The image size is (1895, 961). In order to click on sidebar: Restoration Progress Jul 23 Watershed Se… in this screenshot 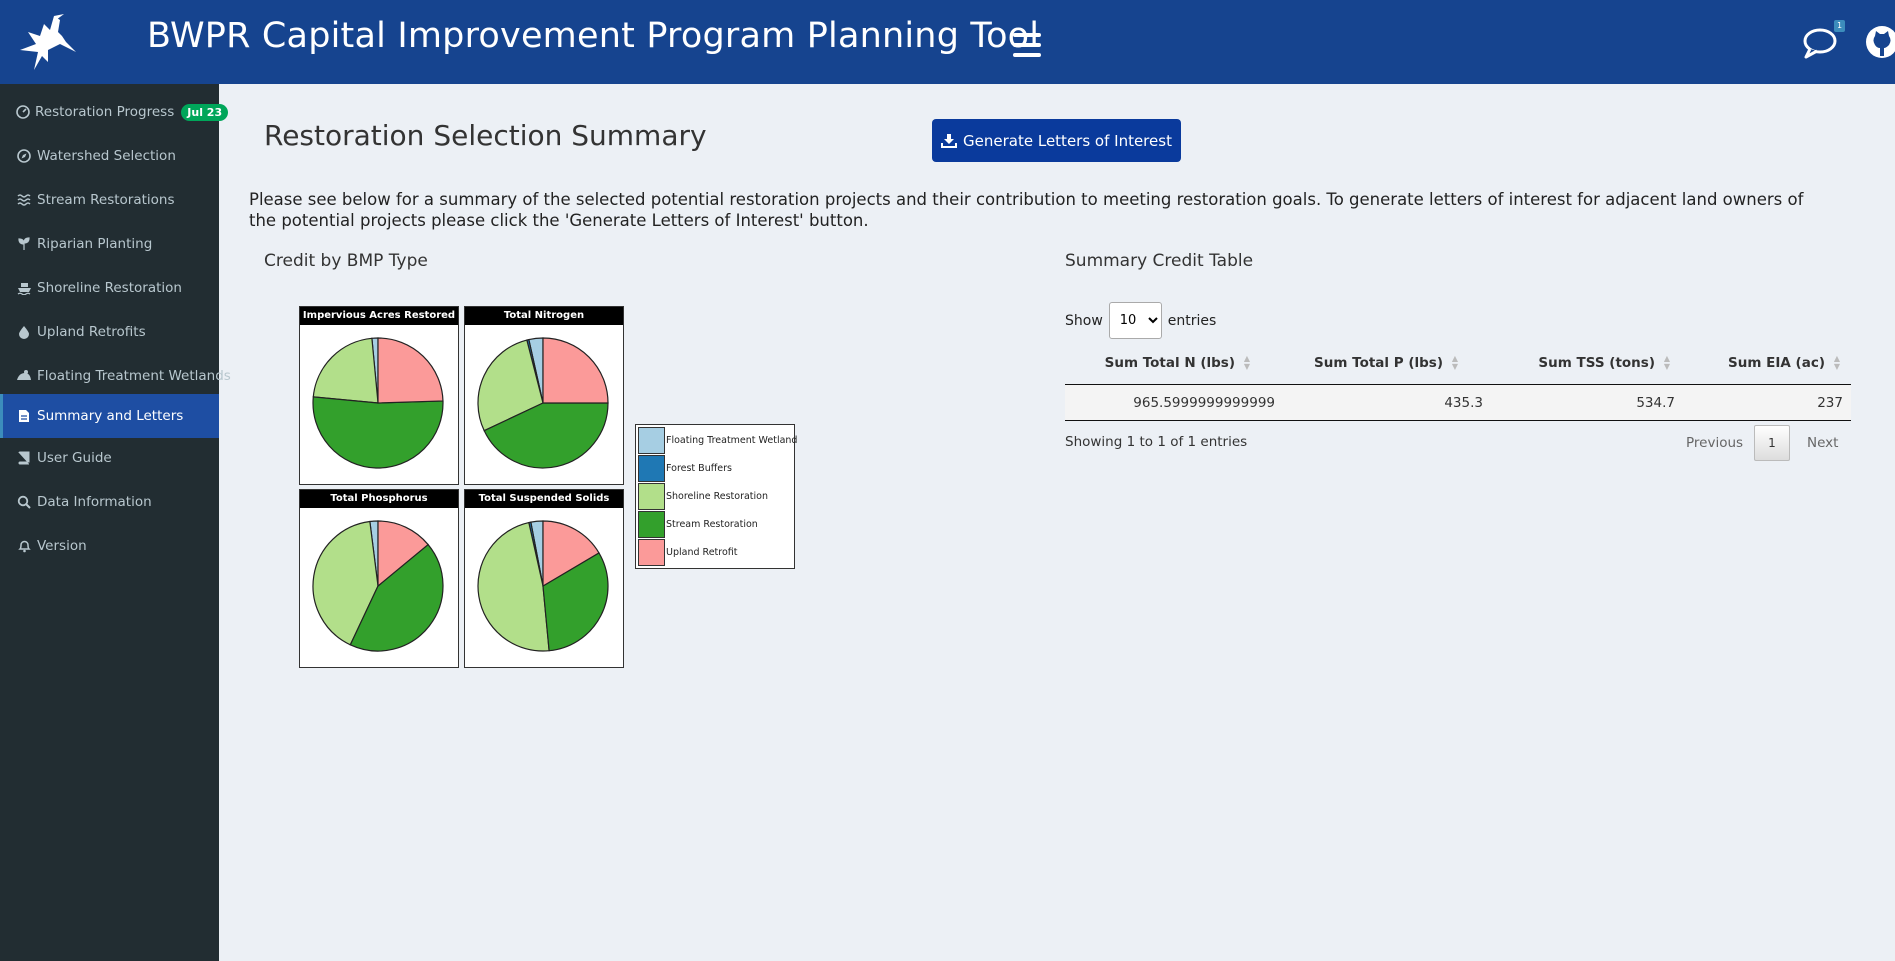, I will do `click(109, 522)`.